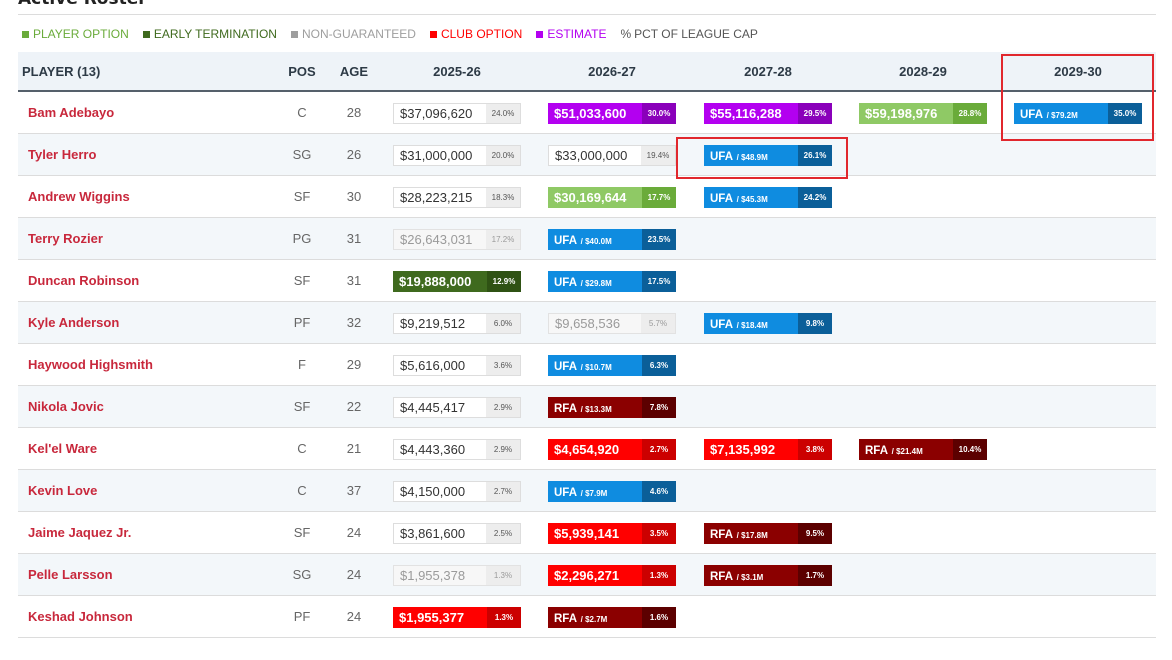 This screenshot has width=1172, height=660. Describe the element at coordinates (768, 113) in the screenshot. I see `contract-cell-estimate: $55,116,288 29.5%` at that location.